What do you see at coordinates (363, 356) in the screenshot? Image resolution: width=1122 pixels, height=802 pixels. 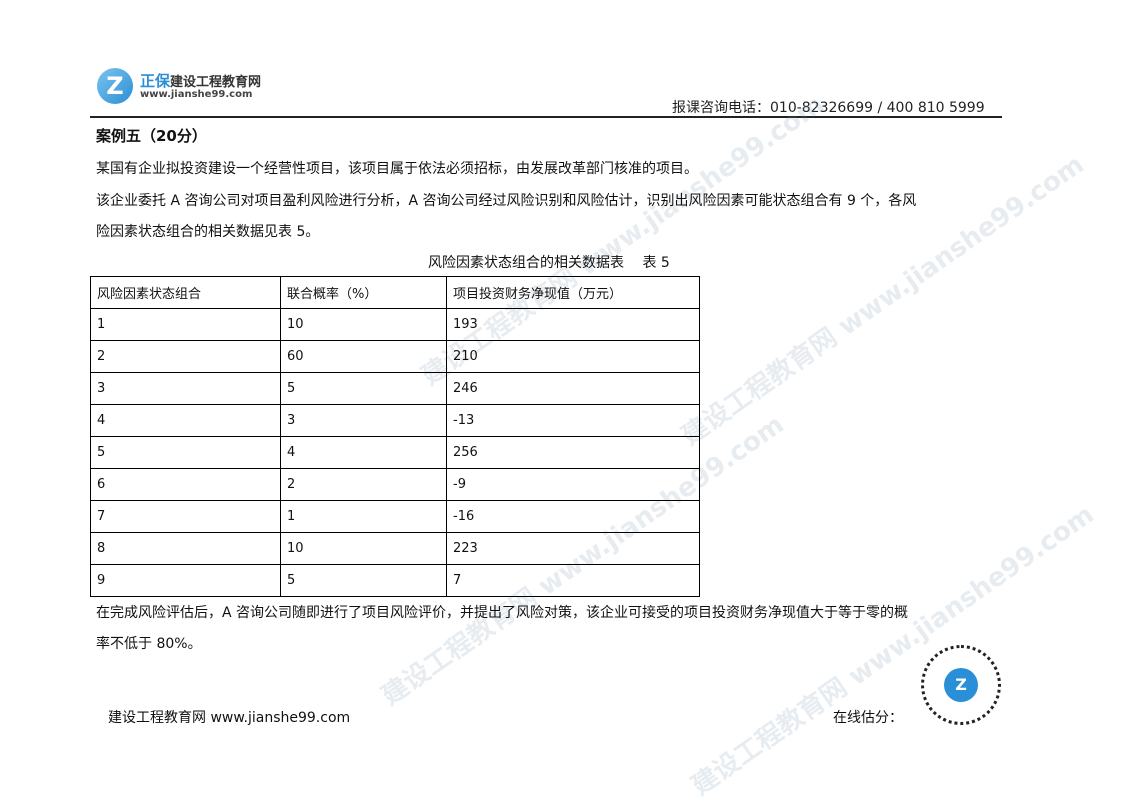 I see `table-cell: 60` at bounding box center [363, 356].